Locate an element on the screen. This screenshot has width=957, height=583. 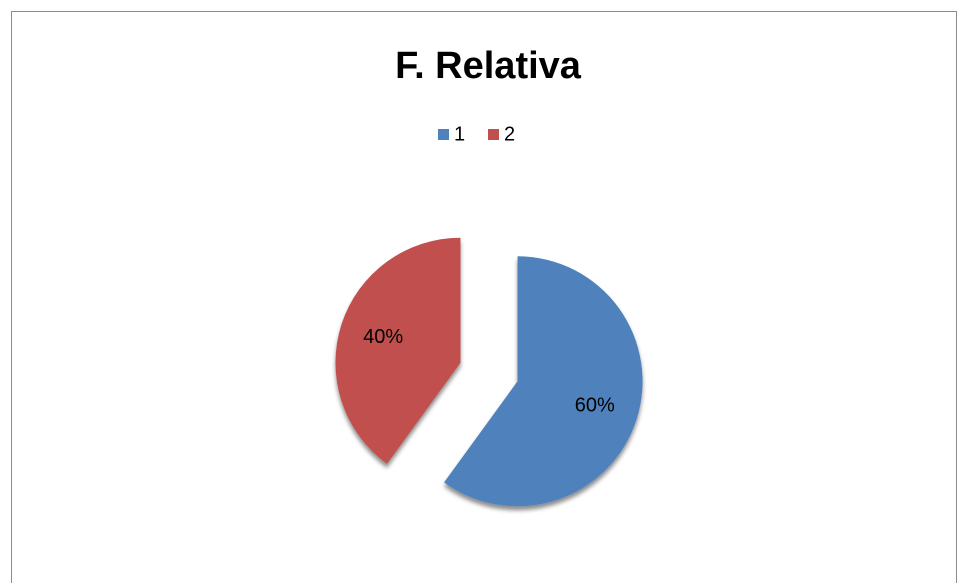
legend-label: 1 is located at coordinates (459, 134).